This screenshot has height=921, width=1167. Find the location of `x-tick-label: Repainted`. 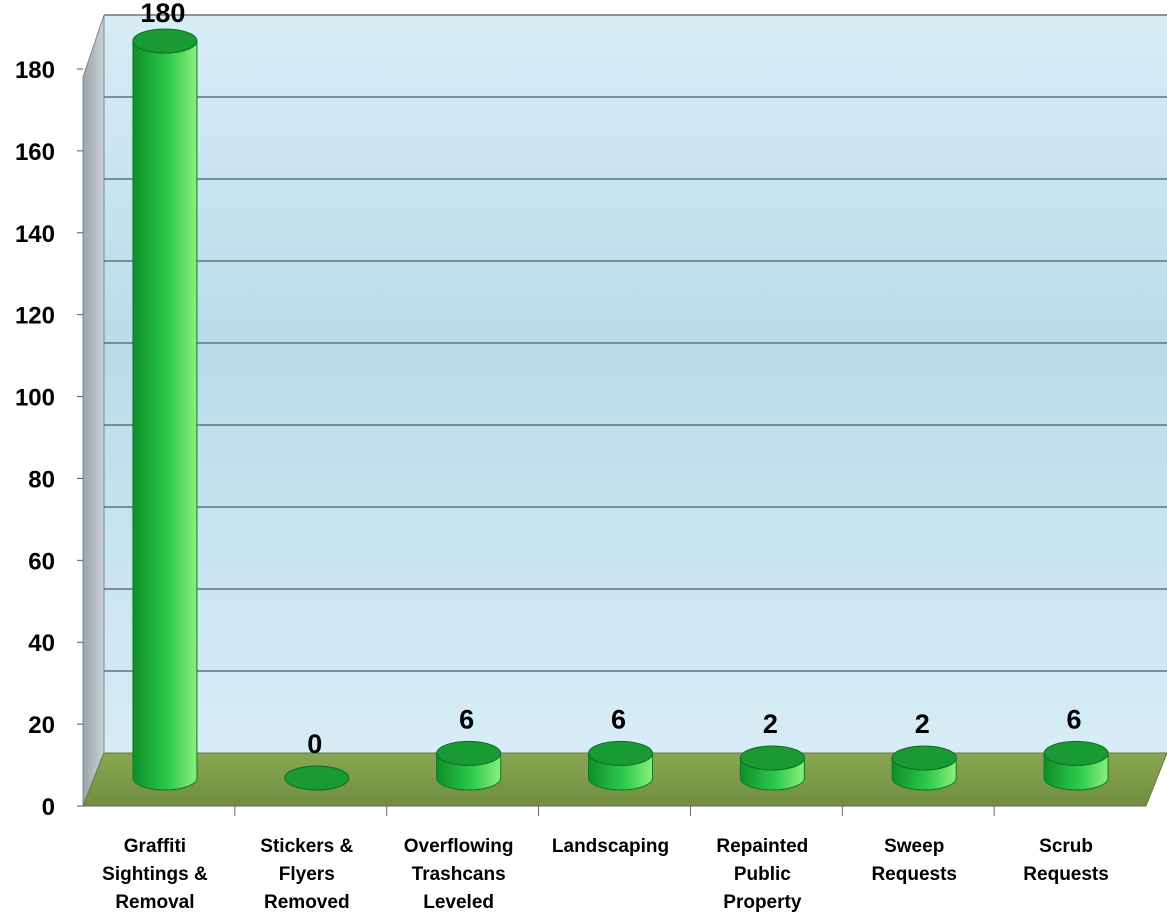

x-tick-label: Repainted is located at coordinates (762, 846).